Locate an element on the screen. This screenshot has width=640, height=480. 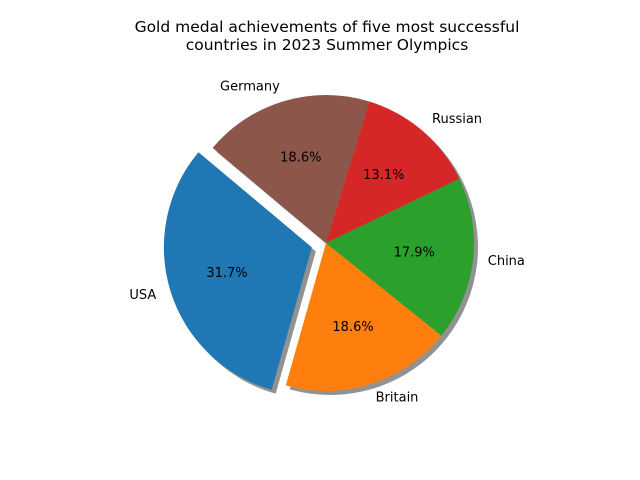
percent-label-germany: 18.6% is located at coordinates (300, 157).